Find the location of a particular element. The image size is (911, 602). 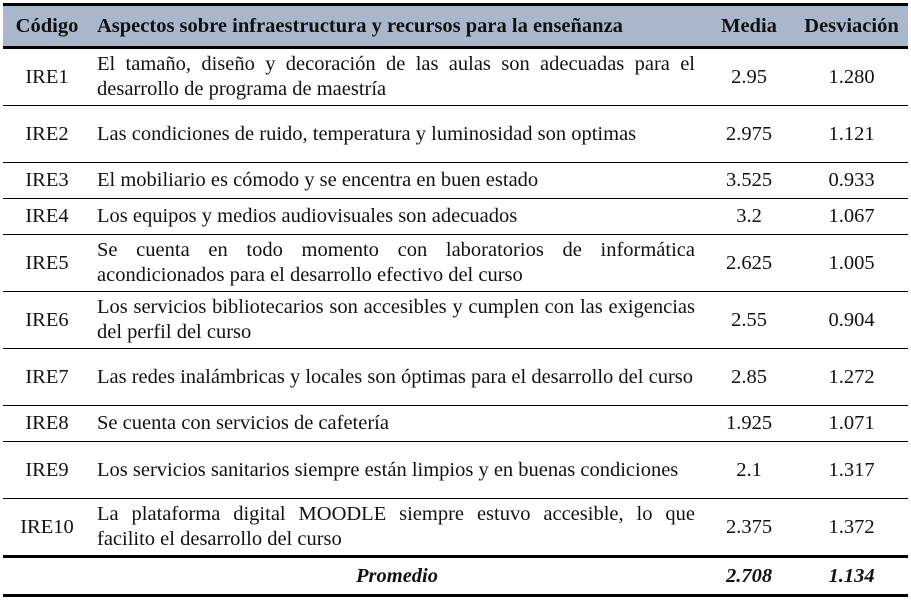

cell-deviation: 0.904 is located at coordinates (851, 320).